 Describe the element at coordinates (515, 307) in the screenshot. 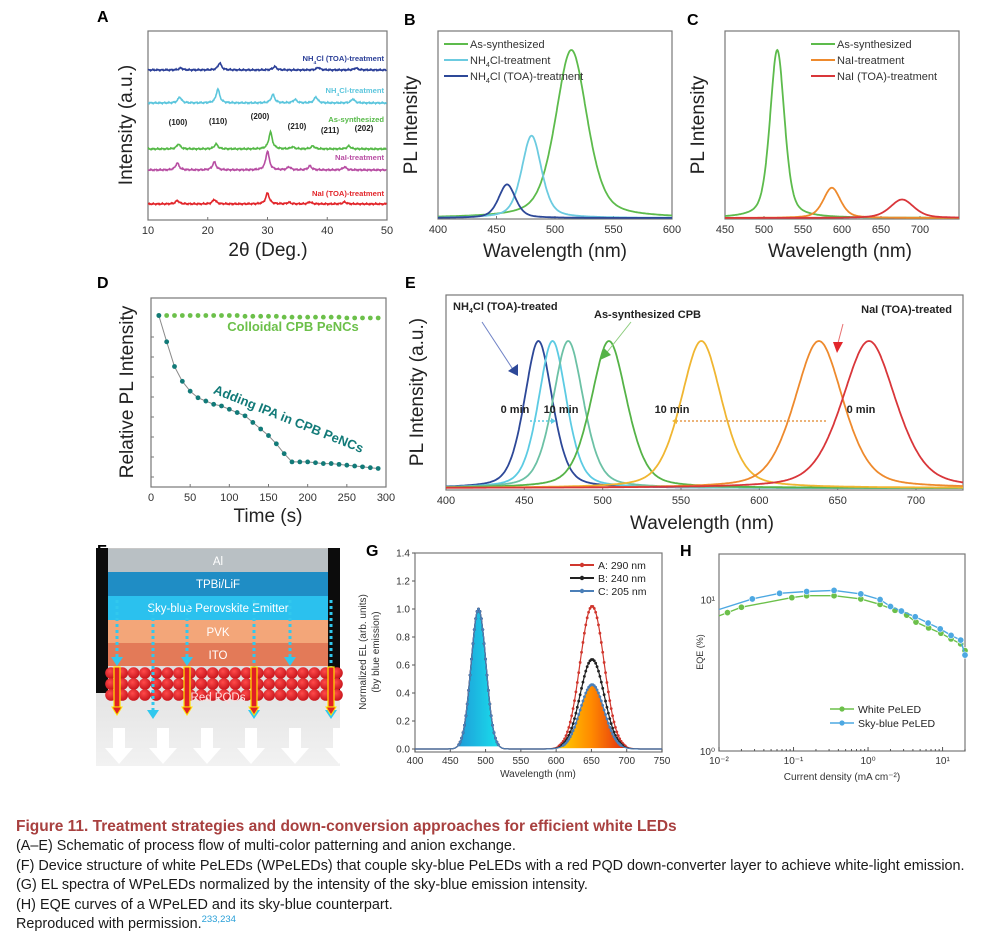

I see `annotation-0-rest: Cl (TOA)-treated` at that location.